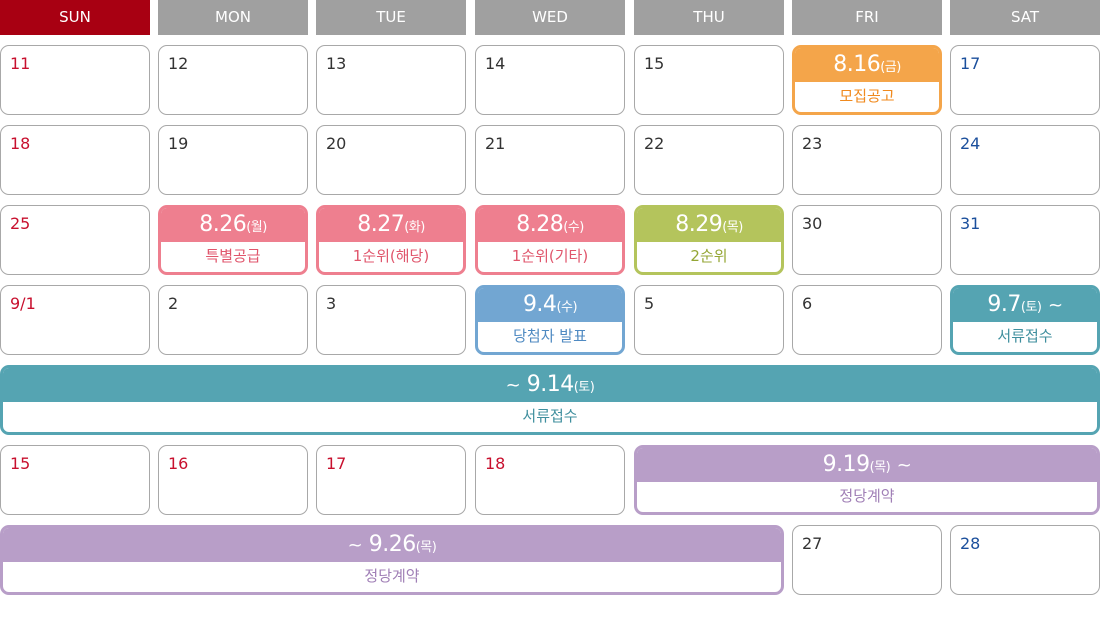 Image resolution: width=1100 pixels, height=620 pixels. What do you see at coordinates (20, 223) in the screenshot?
I see `day-number: 25` at bounding box center [20, 223].